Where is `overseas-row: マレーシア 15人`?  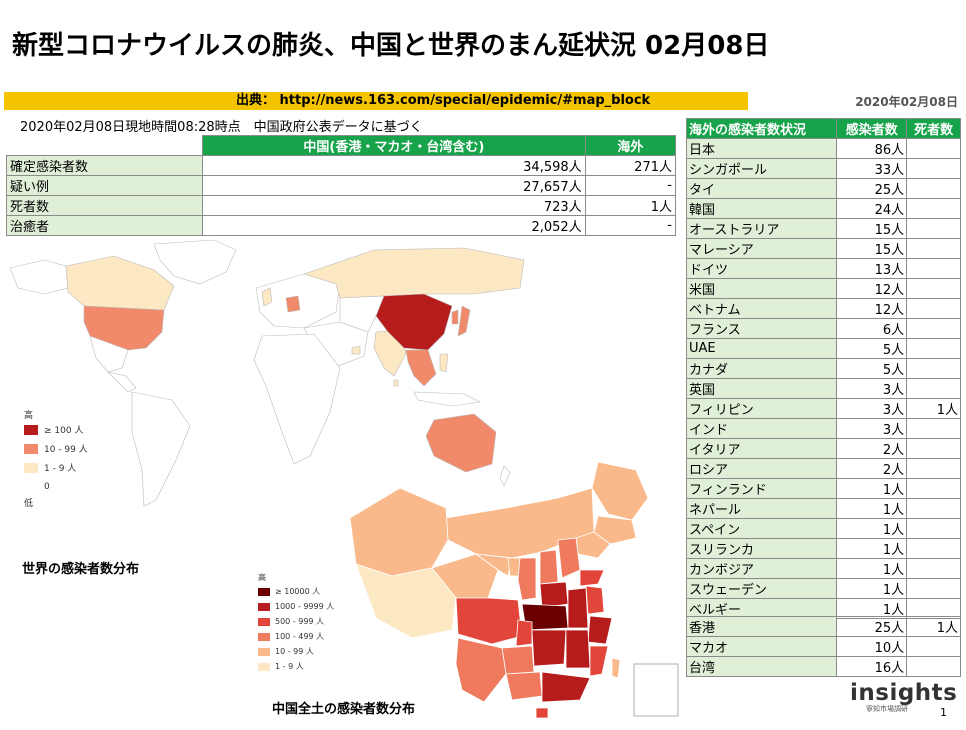
overseas-row: マレーシア 15人 is located at coordinates (823, 248).